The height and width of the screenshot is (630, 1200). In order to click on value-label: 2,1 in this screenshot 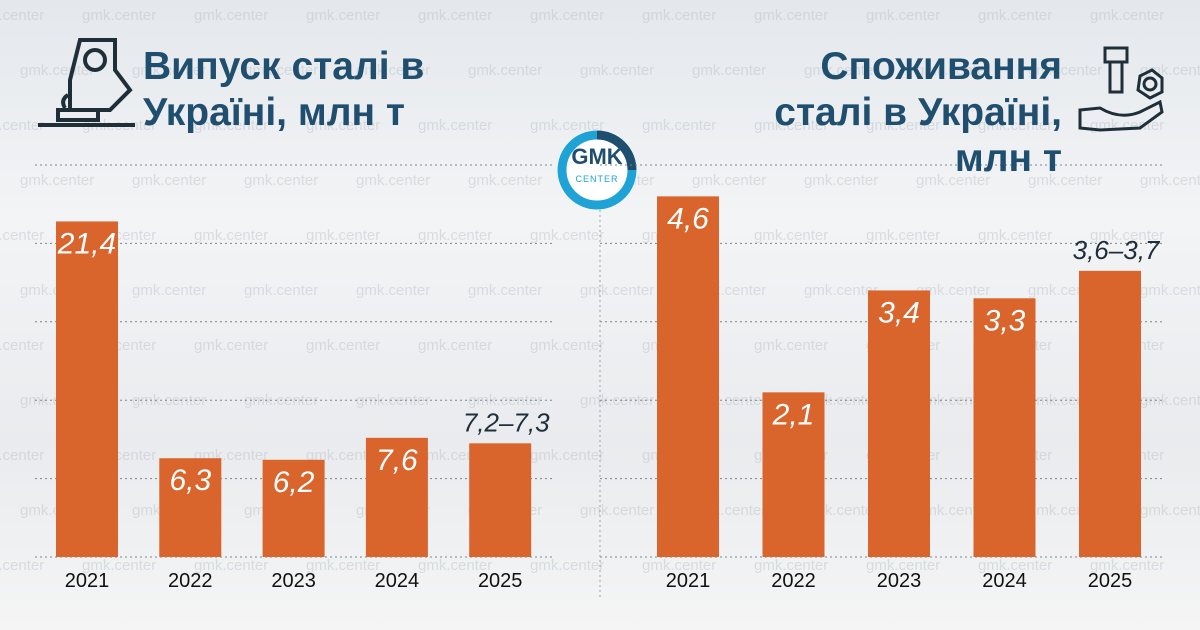, I will do `click(793, 414)`.